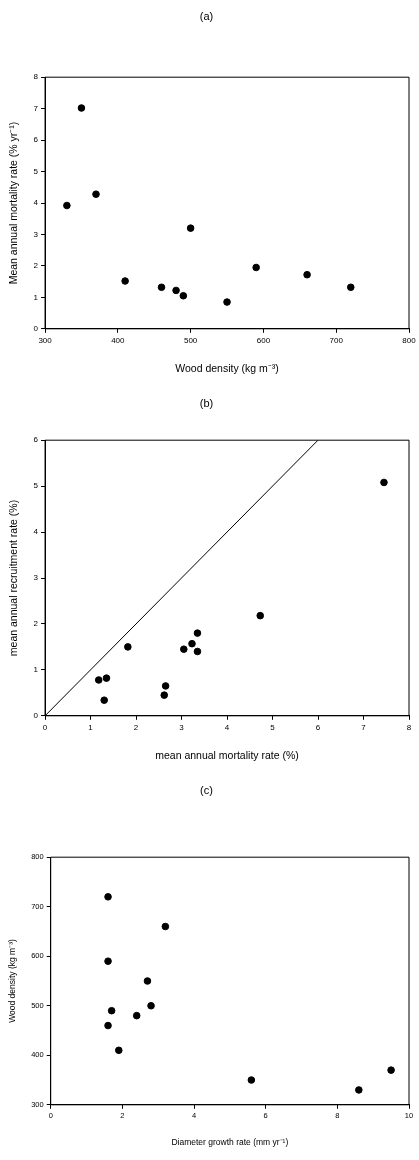  What do you see at coordinates (206, 402) in the screenshot?
I see `chart-title: (b)` at bounding box center [206, 402].